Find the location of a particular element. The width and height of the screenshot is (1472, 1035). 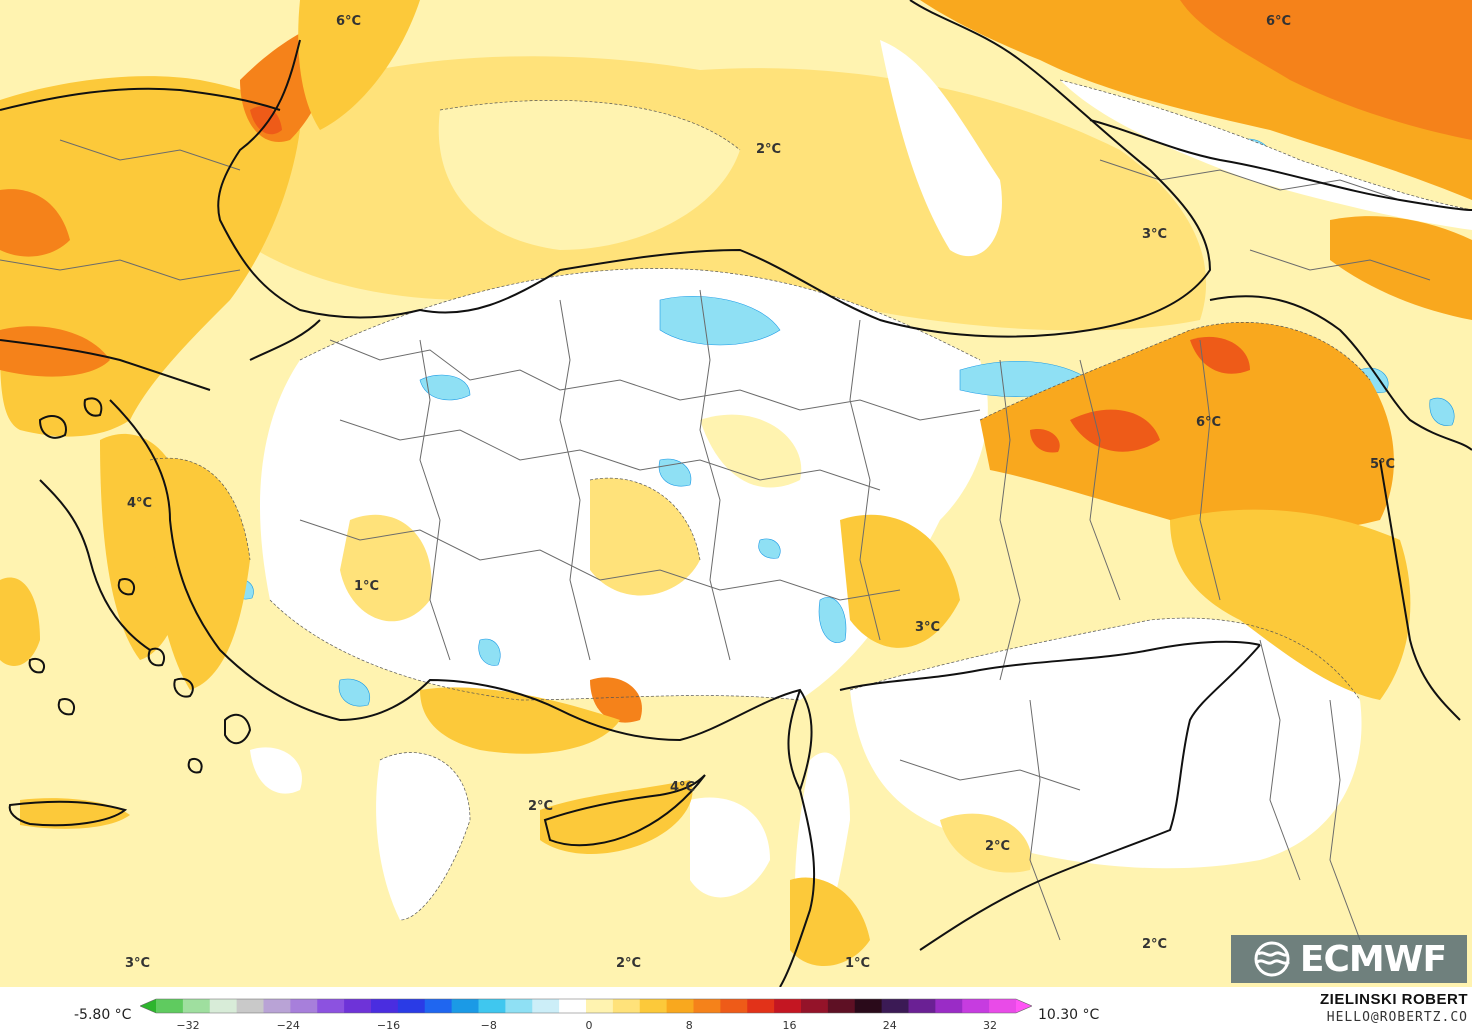

legend-tick-label: −8 is located at coordinates (488, 1025).